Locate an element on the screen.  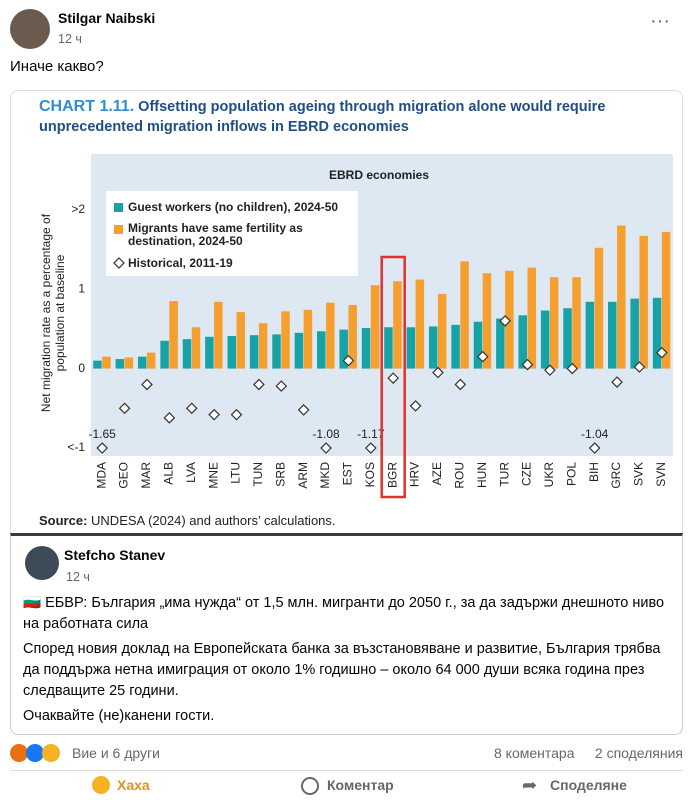
legend-label: Historical, 2011-19 is located at coordinates (180, 263).